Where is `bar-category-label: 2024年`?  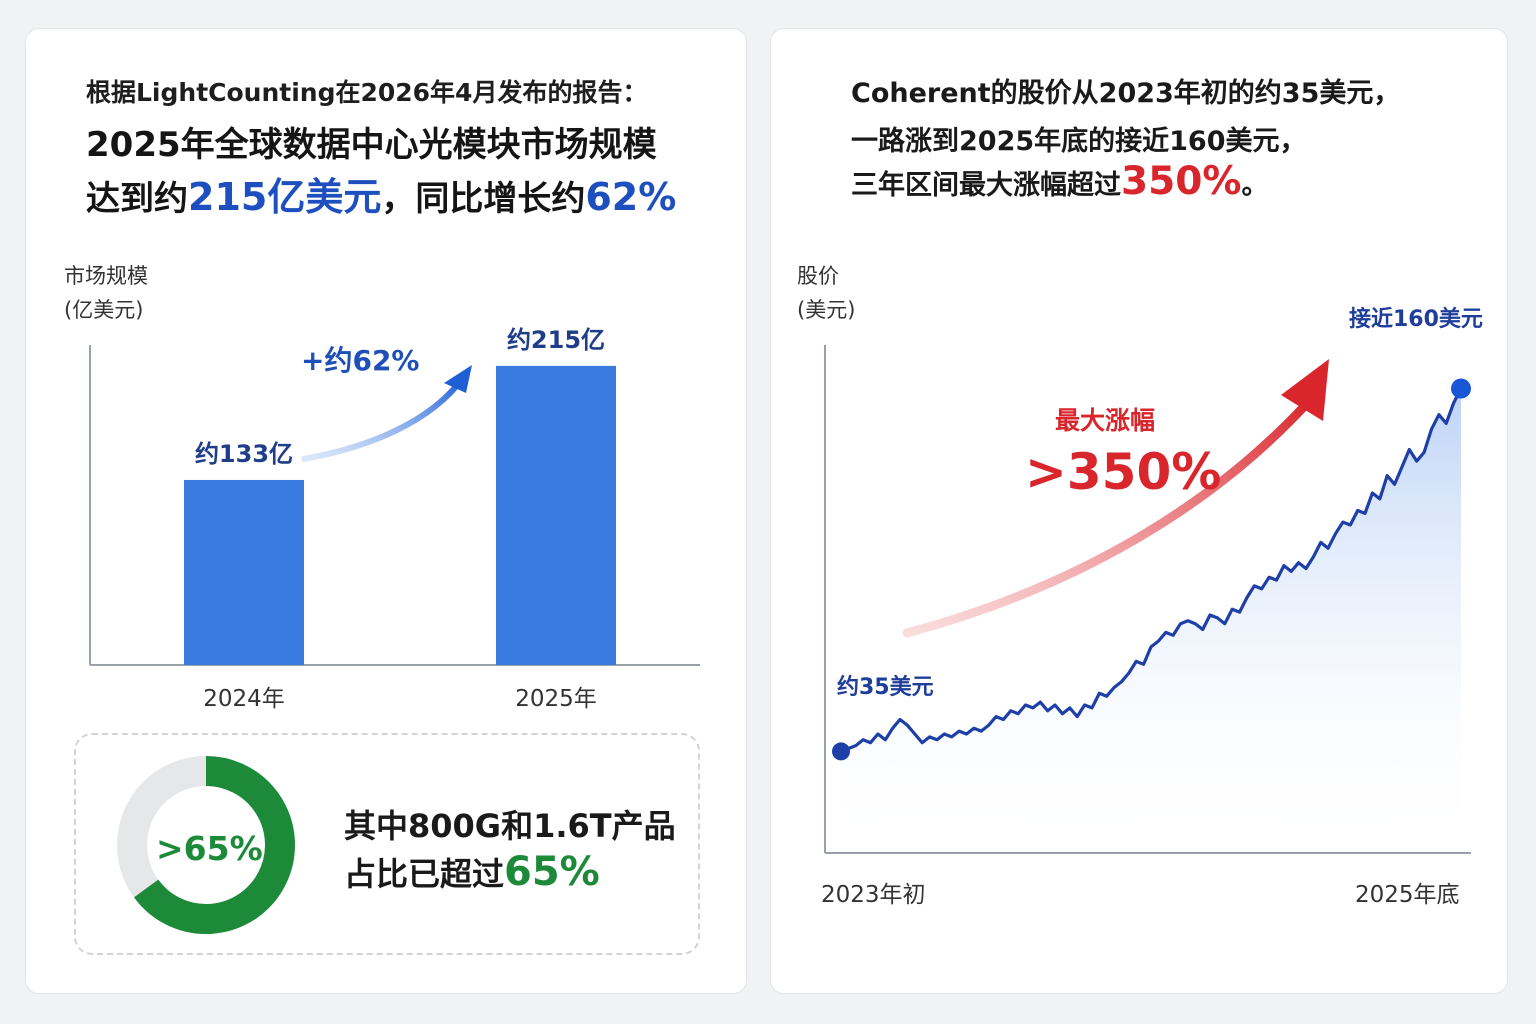 bar-category-label: 2024年 is located at coordinates (244, 699).